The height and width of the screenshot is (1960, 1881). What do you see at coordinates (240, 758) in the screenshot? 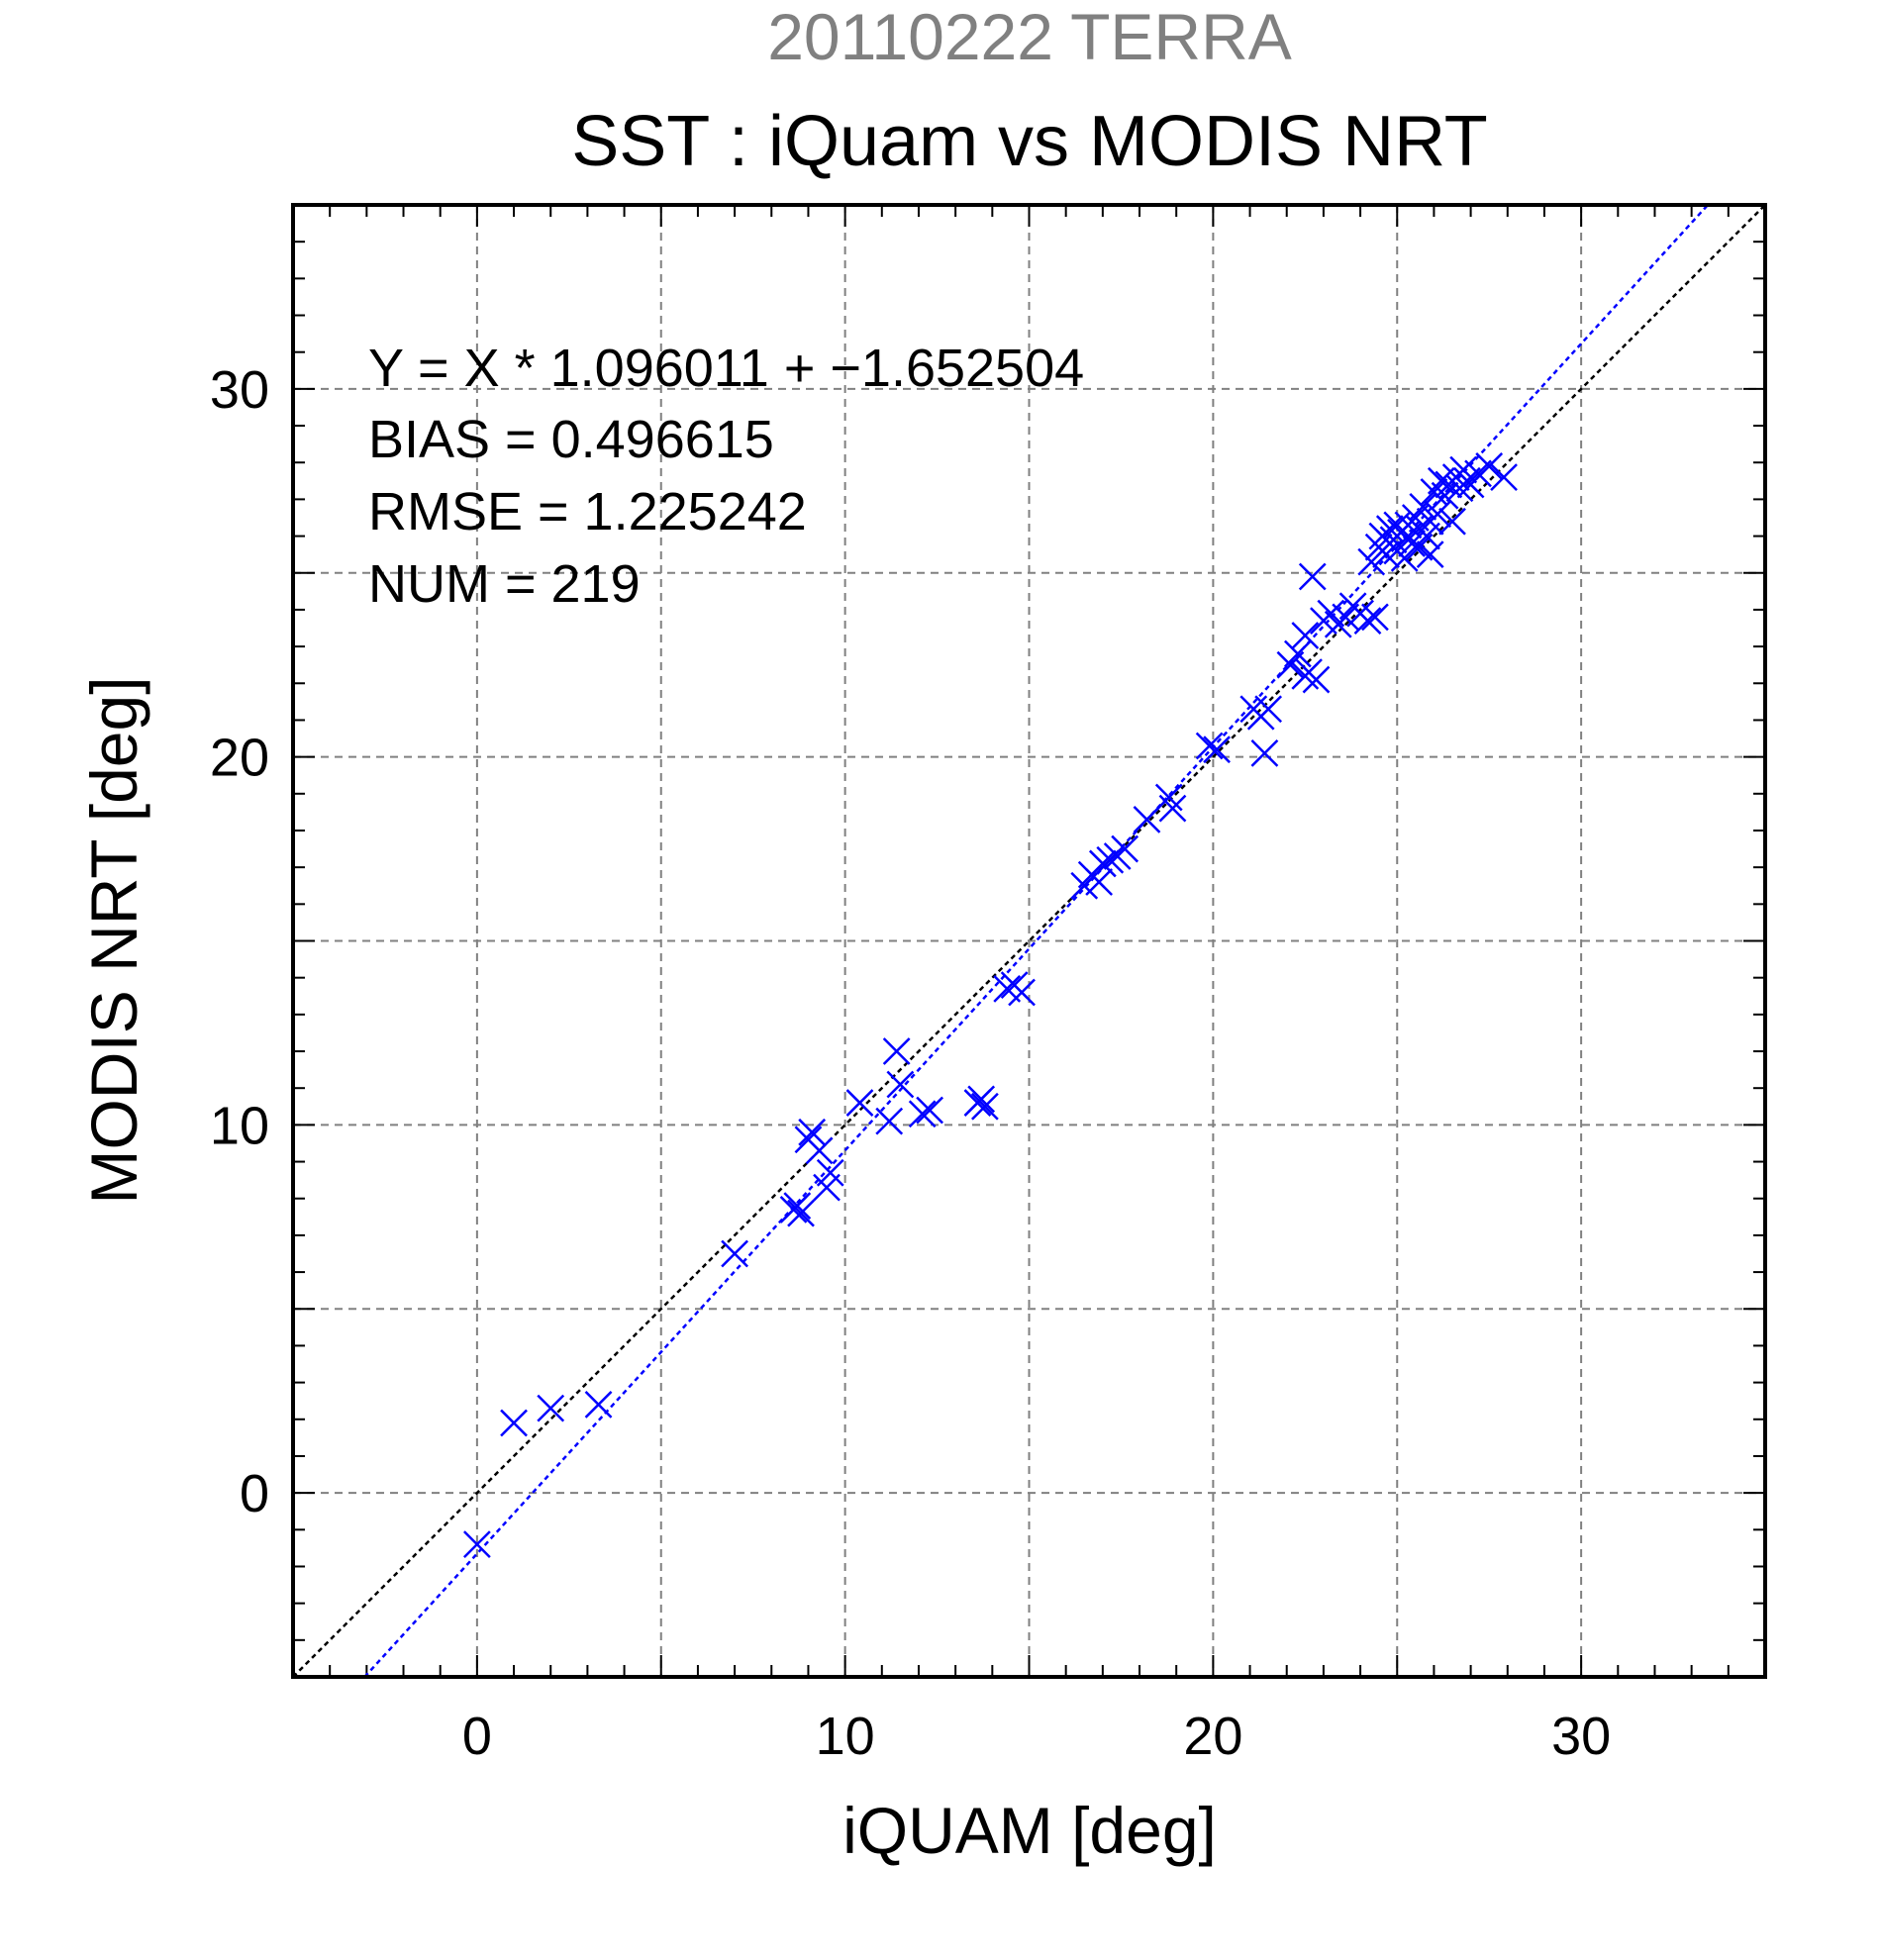
I see `y-tick-label: 20` at bounding box center [240, 758].